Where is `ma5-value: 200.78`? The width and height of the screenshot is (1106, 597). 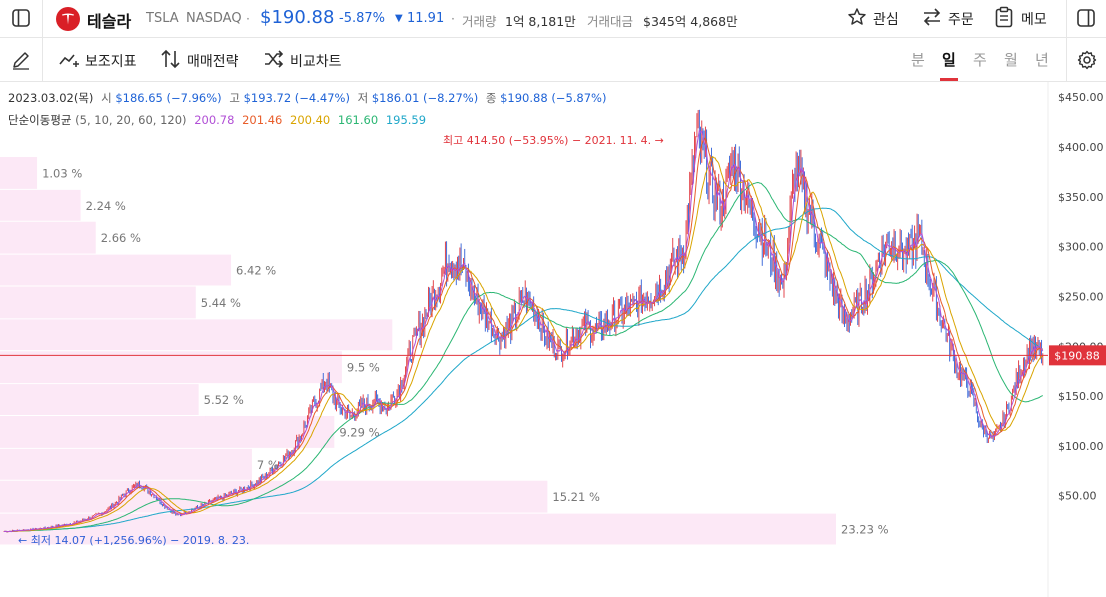 ma5-value: 200.78 is located at coordinates (214, 120).